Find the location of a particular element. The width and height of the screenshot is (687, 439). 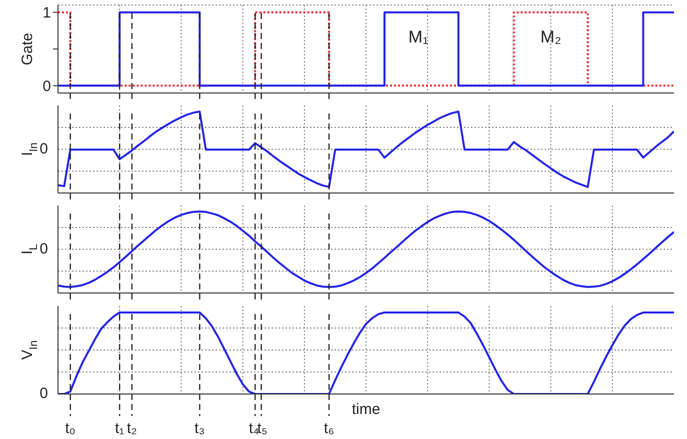

x-tick-label: t₄ is located at coordinates (254, 428).